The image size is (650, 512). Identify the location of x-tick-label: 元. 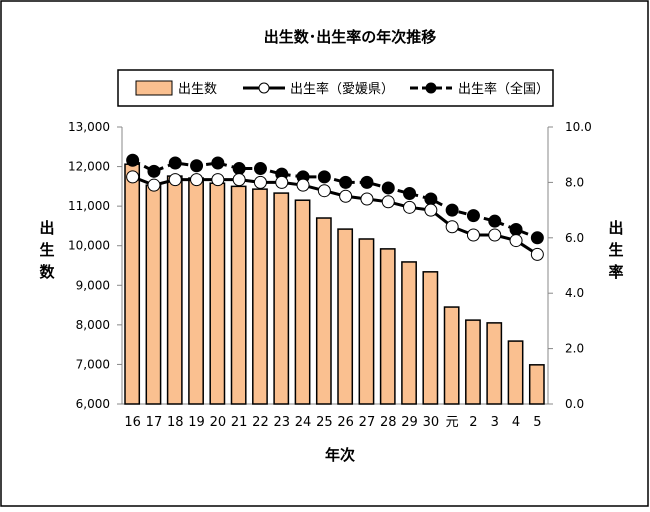
(452, 422).